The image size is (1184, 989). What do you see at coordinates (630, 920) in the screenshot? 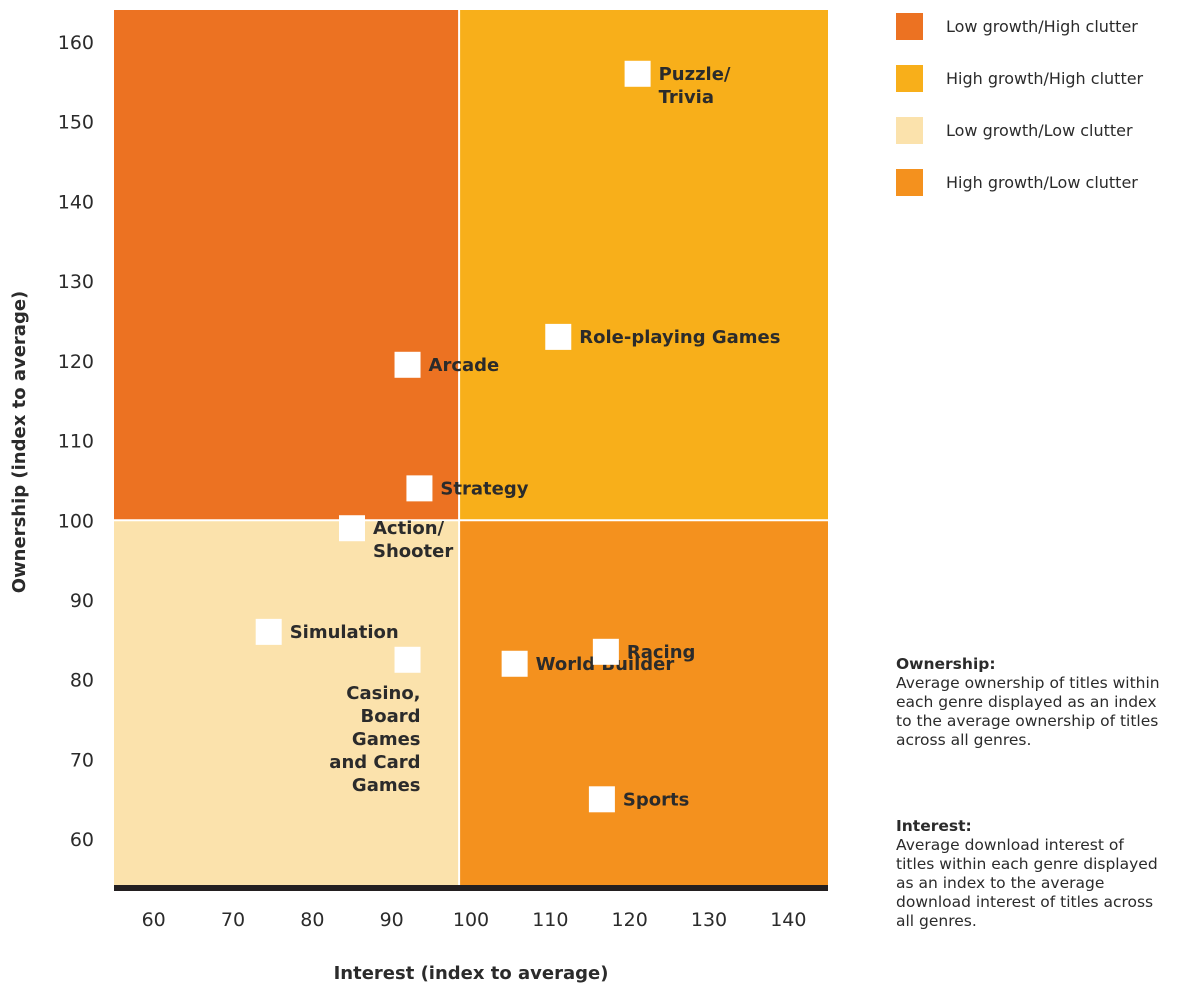
I see `x-tick-label: 120` at bounding box center [630, 920].